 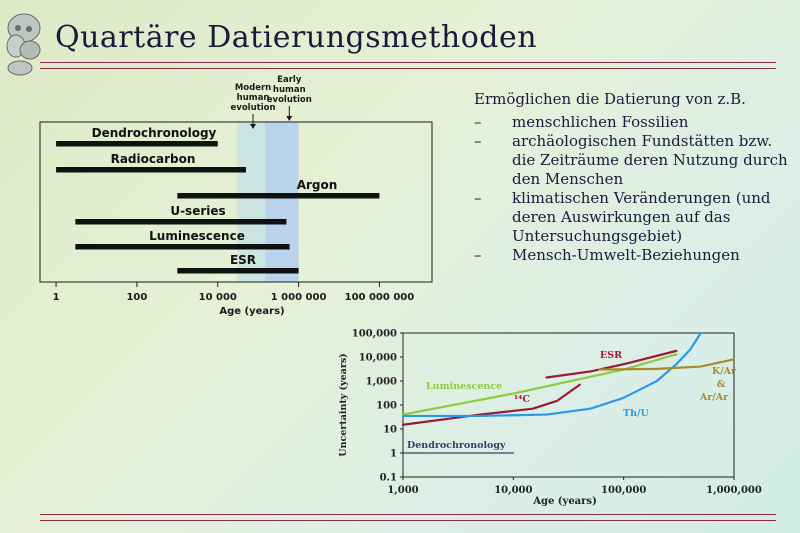 What do you see at coordinates (721, 384) in the screenshot?
I see `series-label: &` at bounding box center [721, 384].